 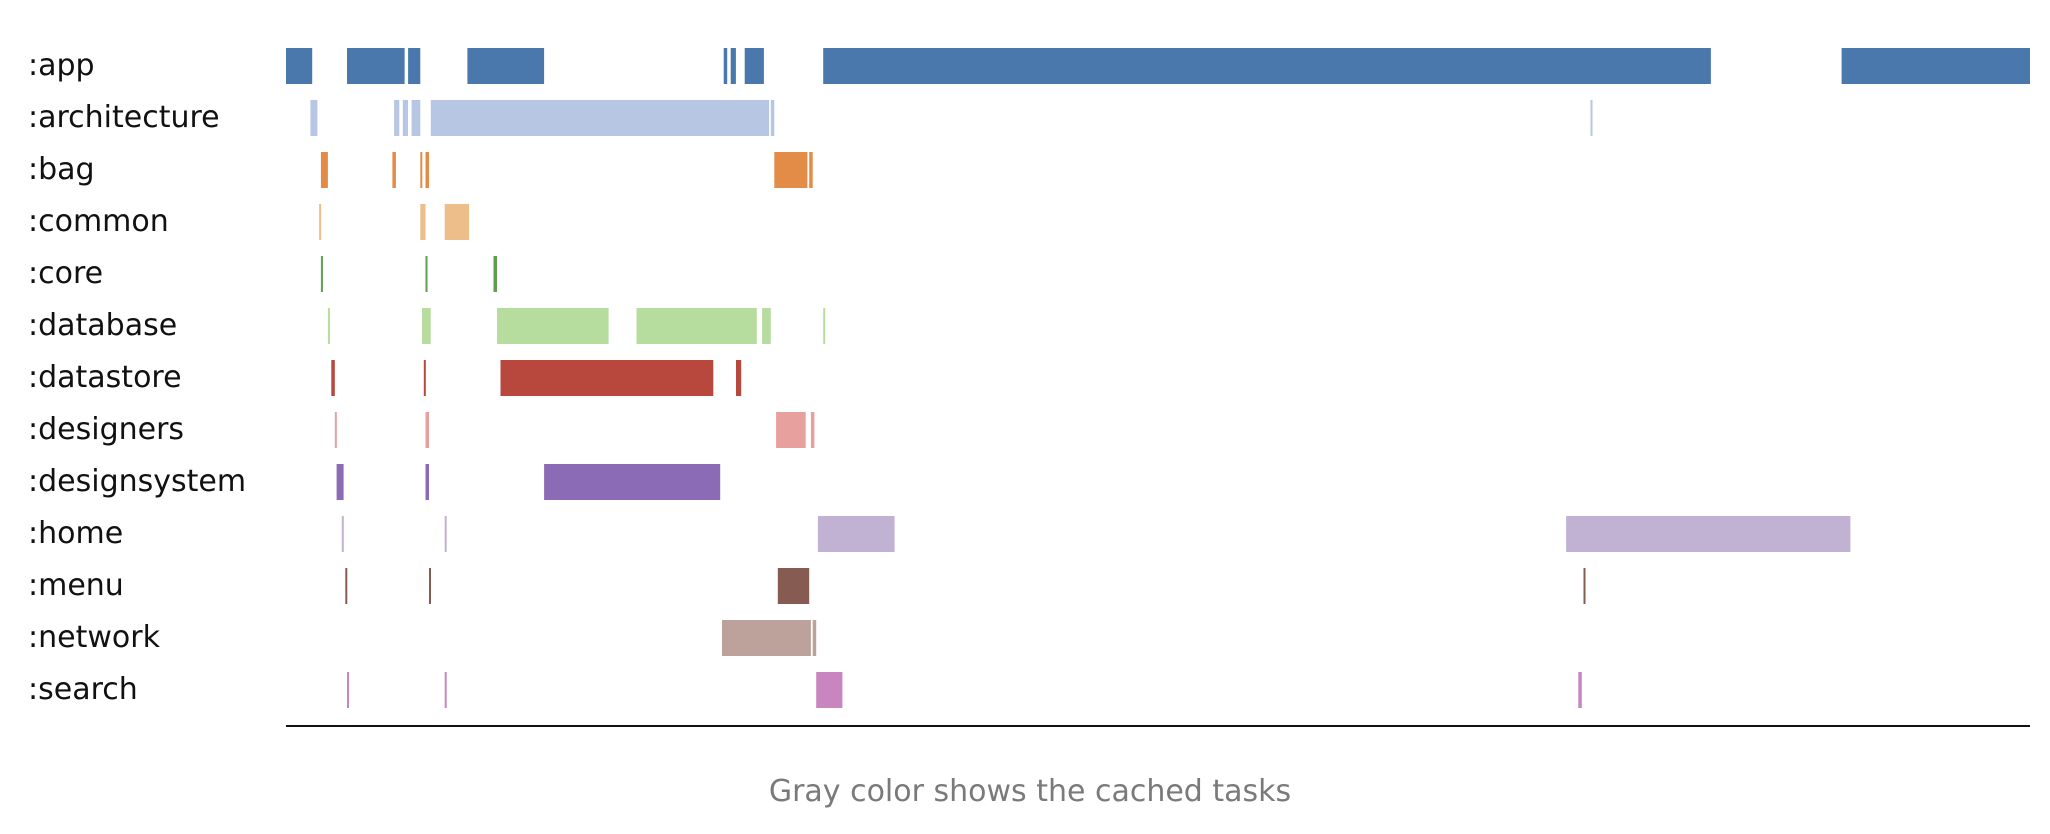 What do you see at coordinates (262, 274) in the screenshot?
I see `timeline-row-core: :core` at bounding box center [262, 274].